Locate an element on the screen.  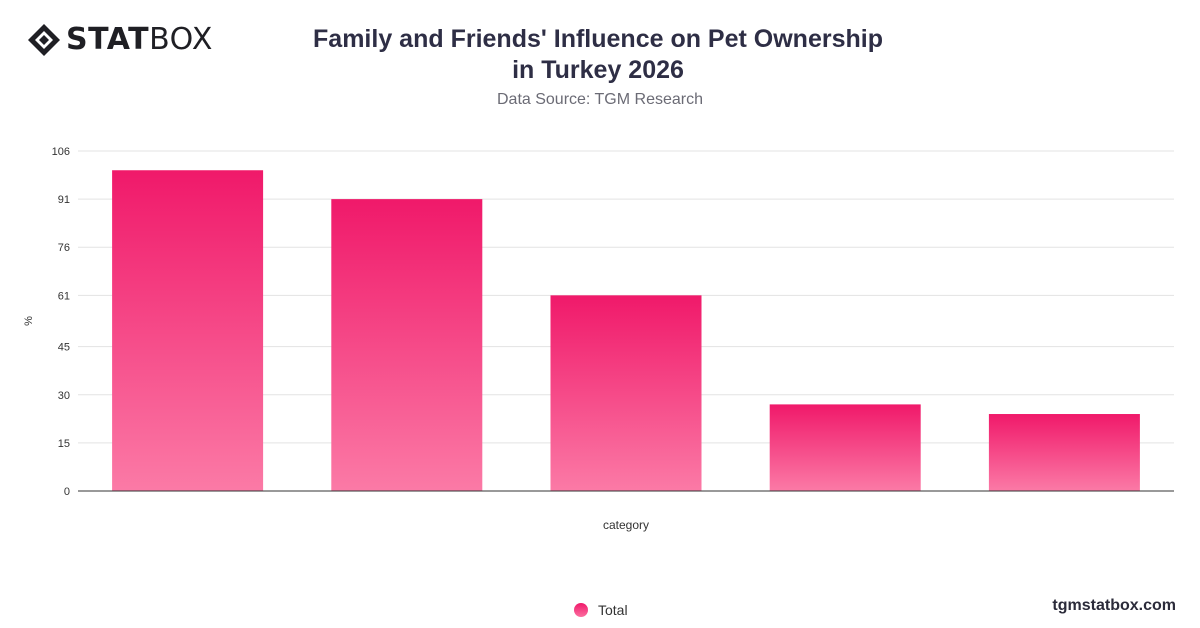
y-tick-label: 106 is located at coordinates (61, 152).